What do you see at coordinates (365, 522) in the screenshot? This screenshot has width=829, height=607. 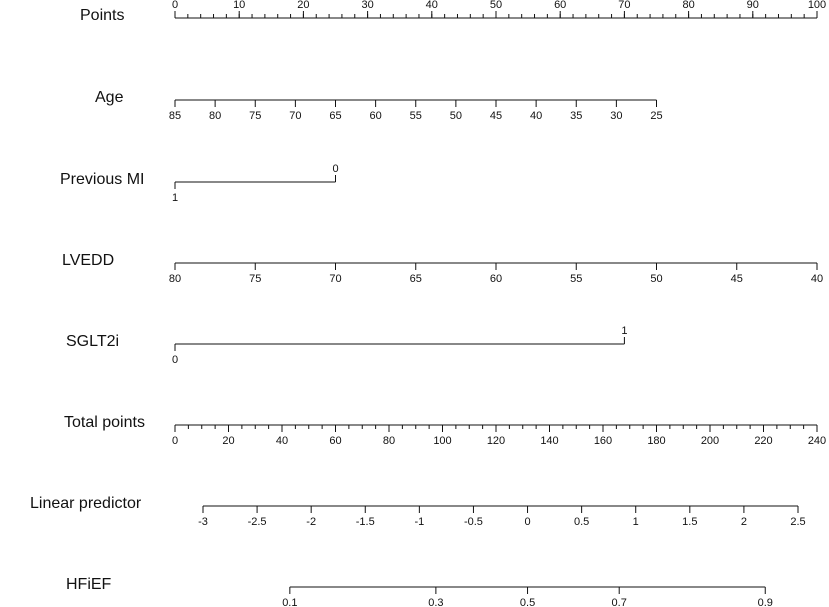 I see `tick-label: -1.5` at bounding box center [365, 522].